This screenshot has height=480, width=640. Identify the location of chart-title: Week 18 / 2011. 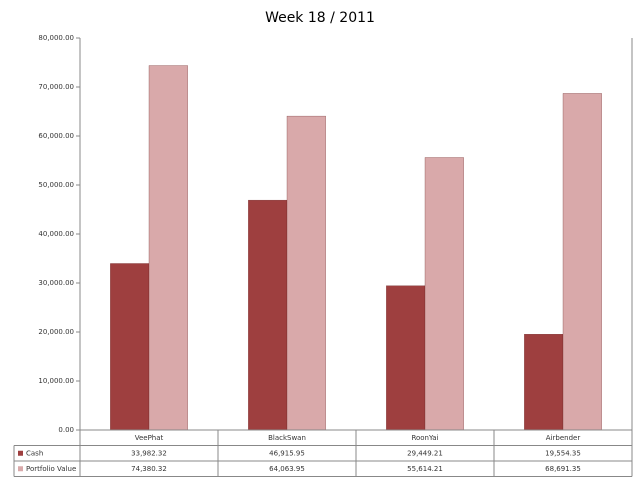
(320, 18).